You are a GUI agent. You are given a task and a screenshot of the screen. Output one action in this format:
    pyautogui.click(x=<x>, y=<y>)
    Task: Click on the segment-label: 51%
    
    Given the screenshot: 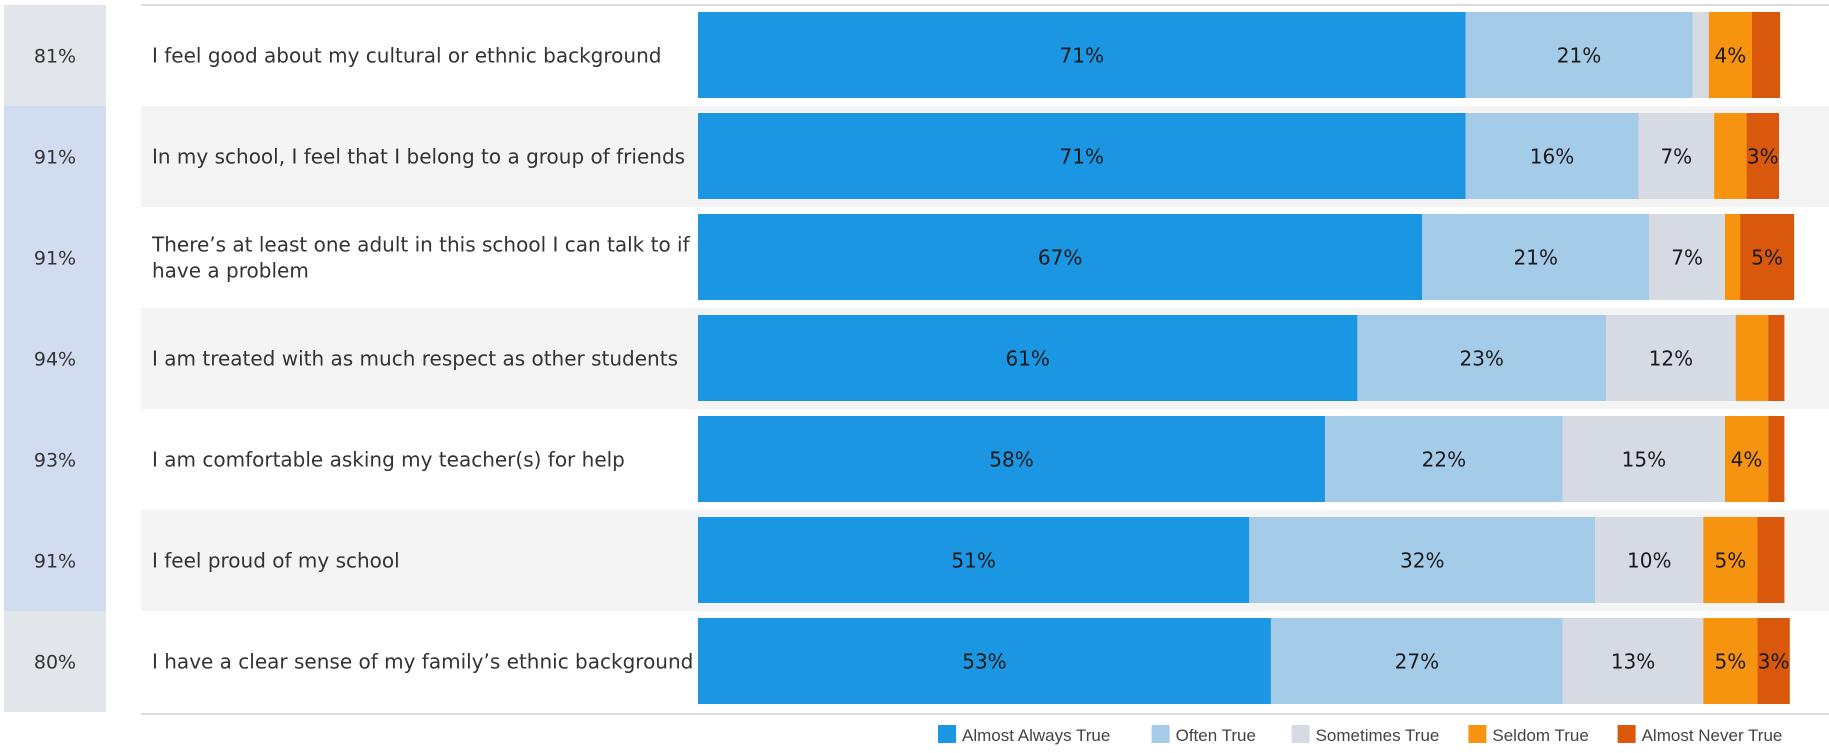 What is the action you would take?
    pyautogui.click(x=973, y=561)
    